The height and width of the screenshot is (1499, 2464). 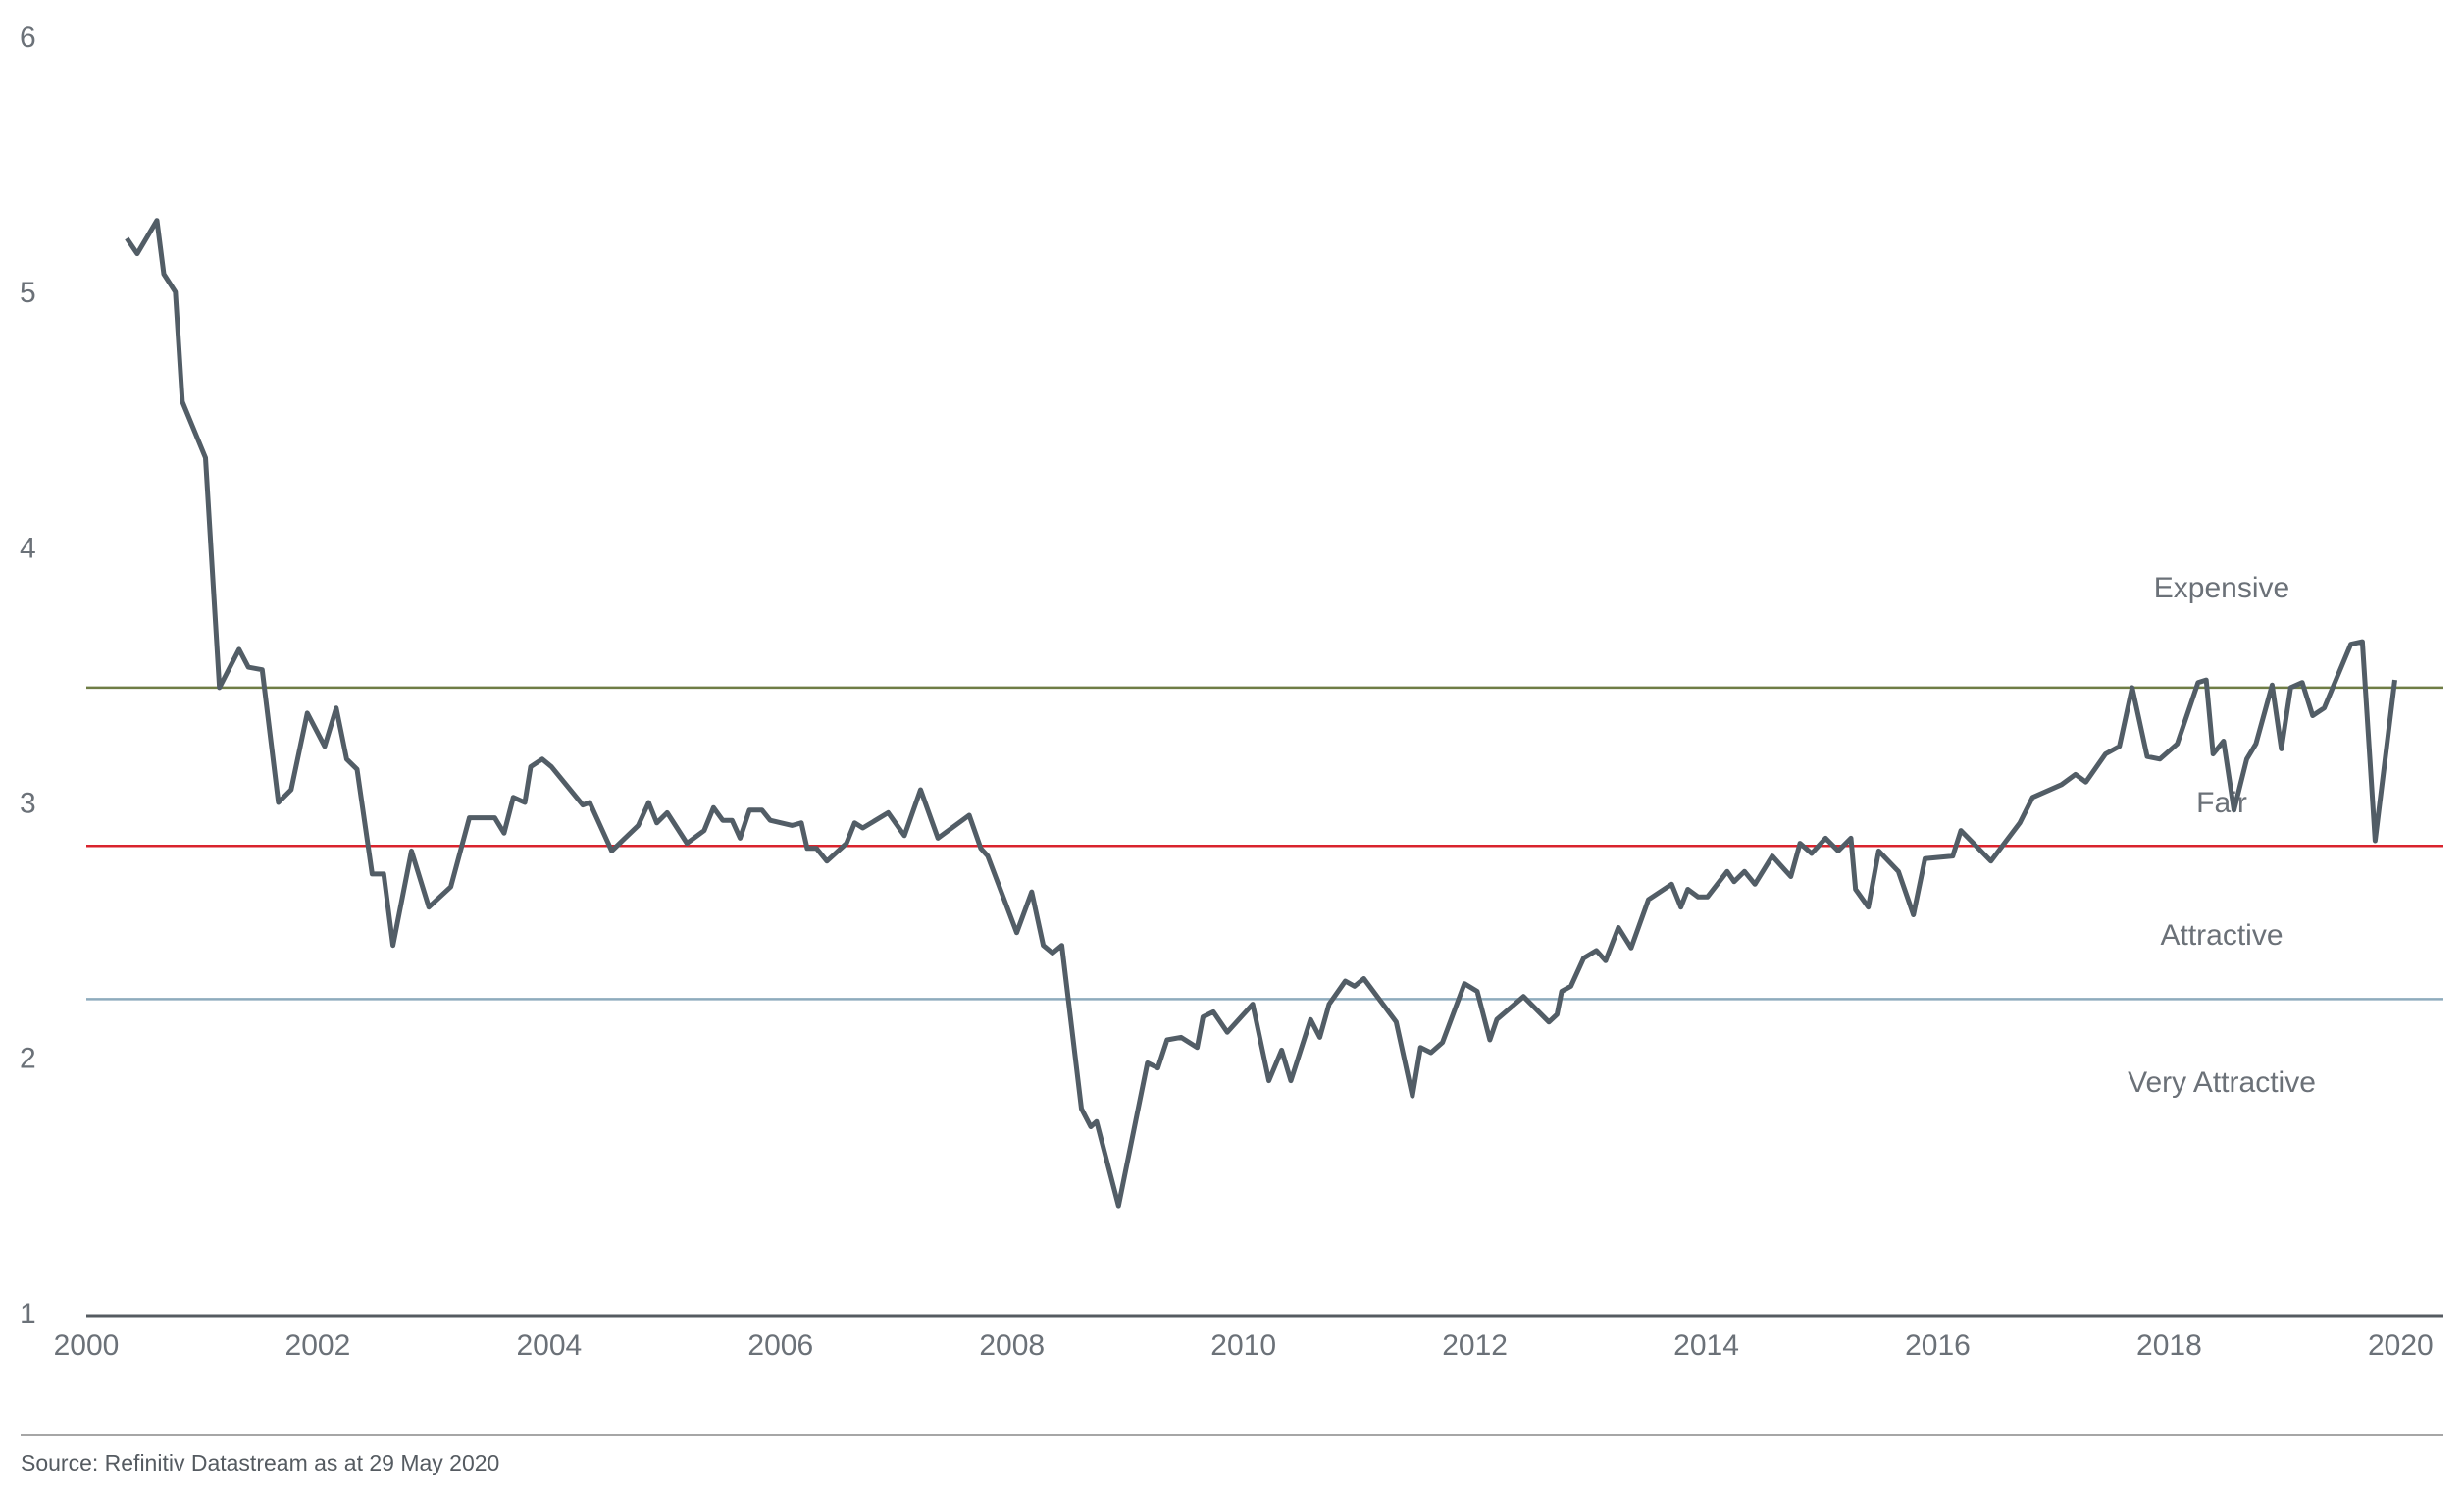 I want to click on x-tick-label: 2018, so click(x=2169, y=1345).